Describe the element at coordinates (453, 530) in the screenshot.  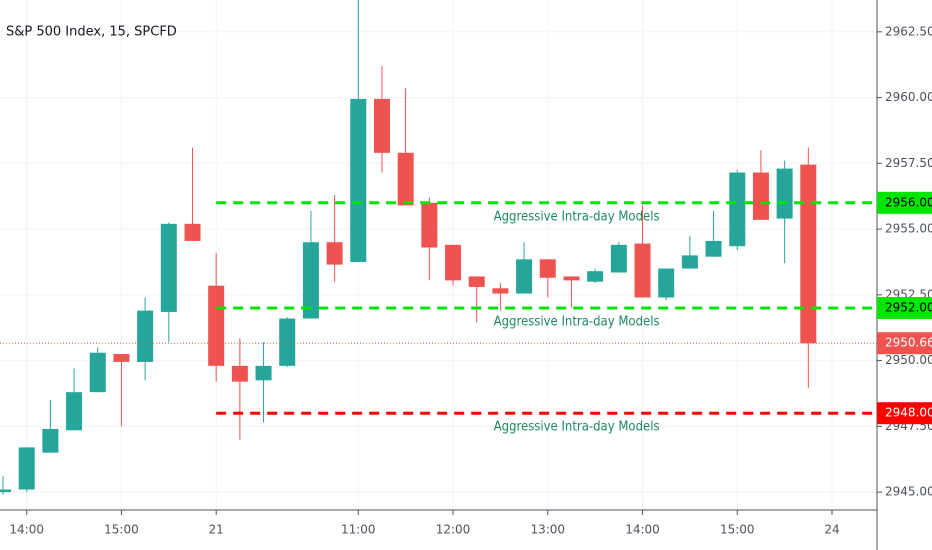
I see `x-tick-label: 12:00` at that location.